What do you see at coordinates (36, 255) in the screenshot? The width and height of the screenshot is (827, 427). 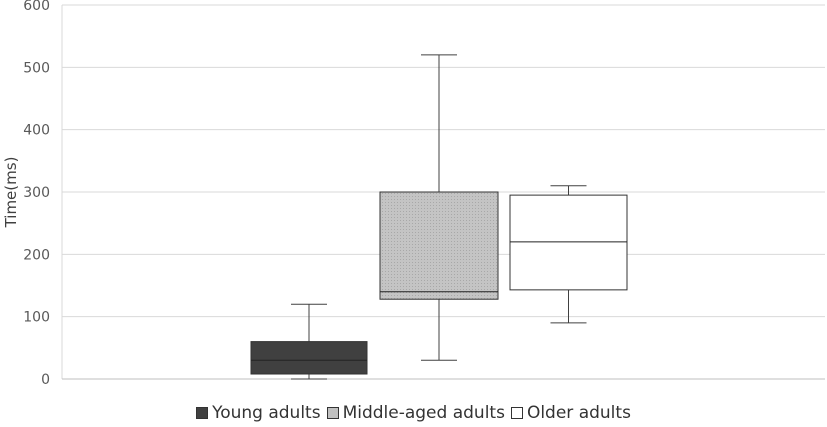 I see `y-tick-label-200: 200` at bounding box center [36, 255].